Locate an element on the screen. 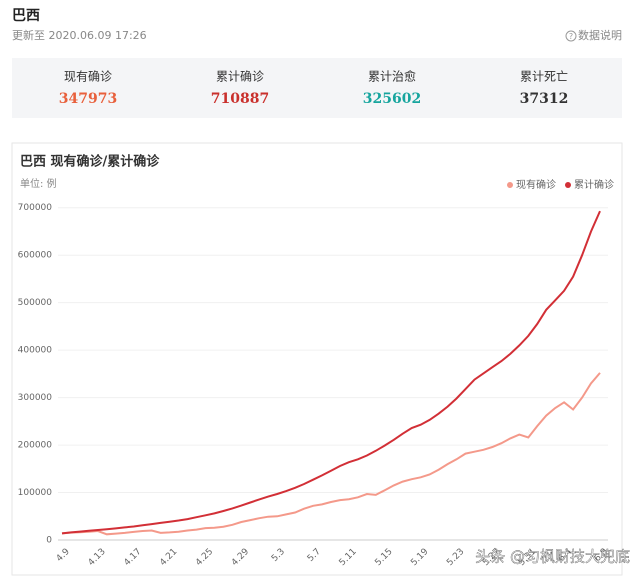  stat-label: 累计治愈 is located at coordinates (392, 76).